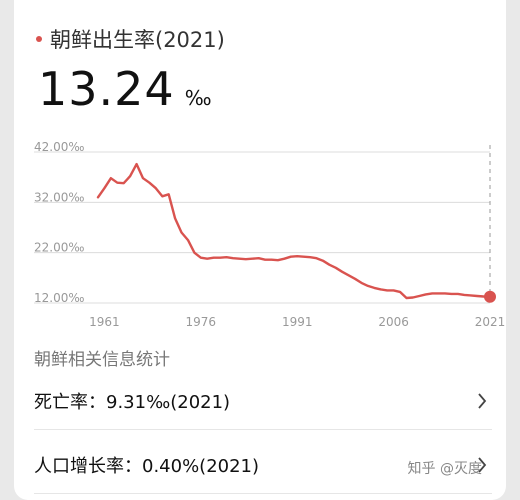 The image size is (520, 500). Describe the element at coordinates (137, 40) in the screenshot. I see `page-title: 朝鲜出生率(2021)` at that location.